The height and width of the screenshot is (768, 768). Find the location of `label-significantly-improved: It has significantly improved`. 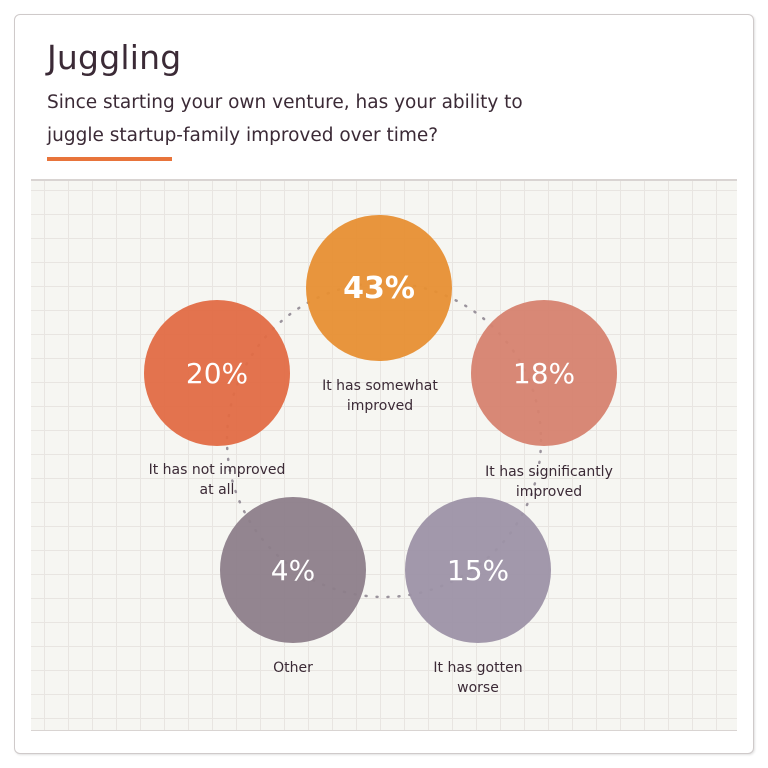

label-significantly-improved: It has significantly improved is located at coordinates (549, 482).